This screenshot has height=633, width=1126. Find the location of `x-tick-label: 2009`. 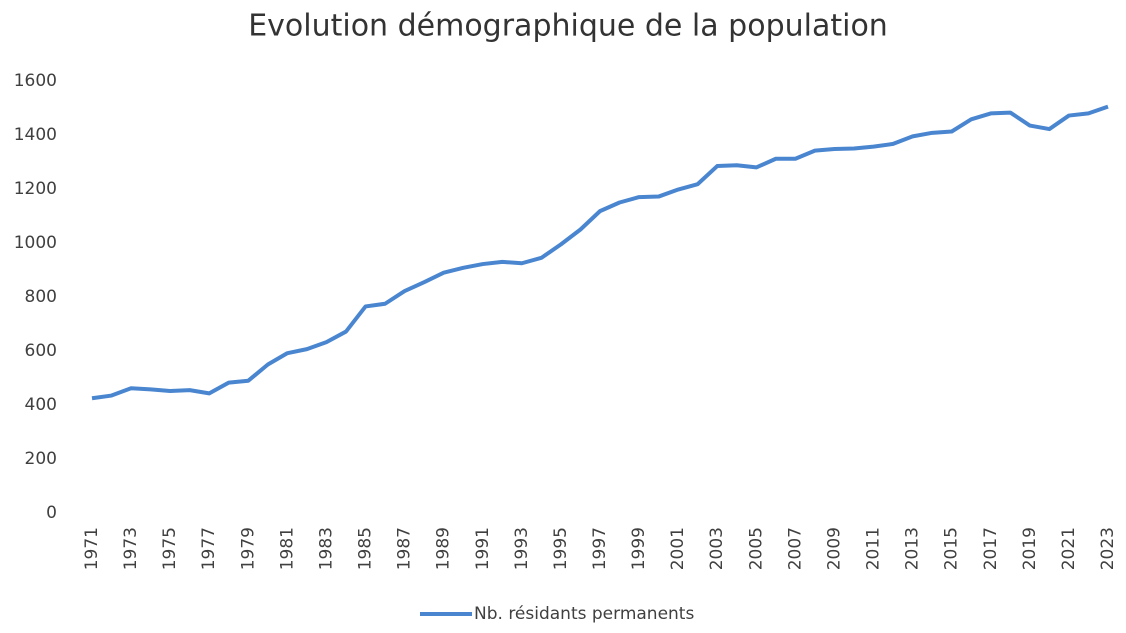

x-tick-label: 2009 is located at coordinates (834, 548).